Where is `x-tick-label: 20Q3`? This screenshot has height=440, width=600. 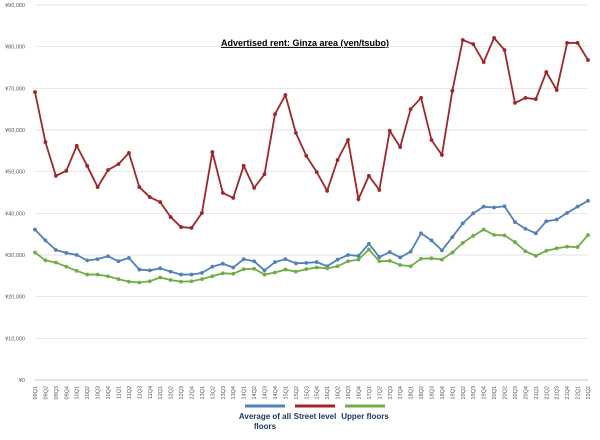 x-tick-label: 20Q3 is located at coordinates (516, 392).